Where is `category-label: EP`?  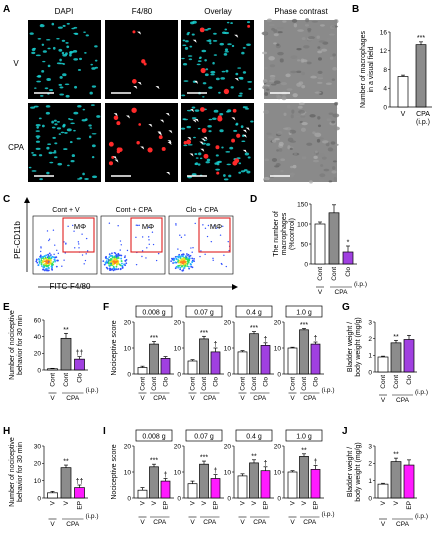 category-label: EP is located at coordinates (216, 505).